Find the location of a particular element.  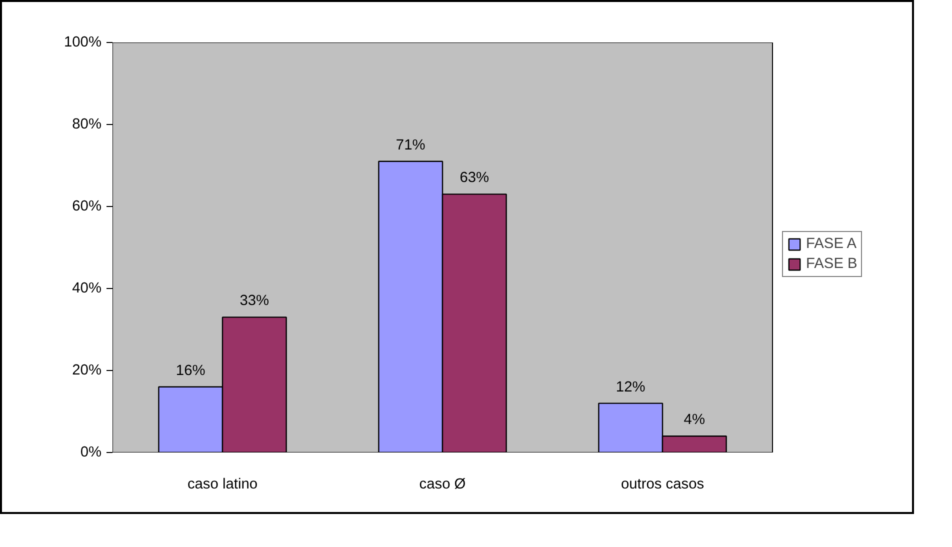

x-tick-label: outros casos is located at coordinates (662, 484).